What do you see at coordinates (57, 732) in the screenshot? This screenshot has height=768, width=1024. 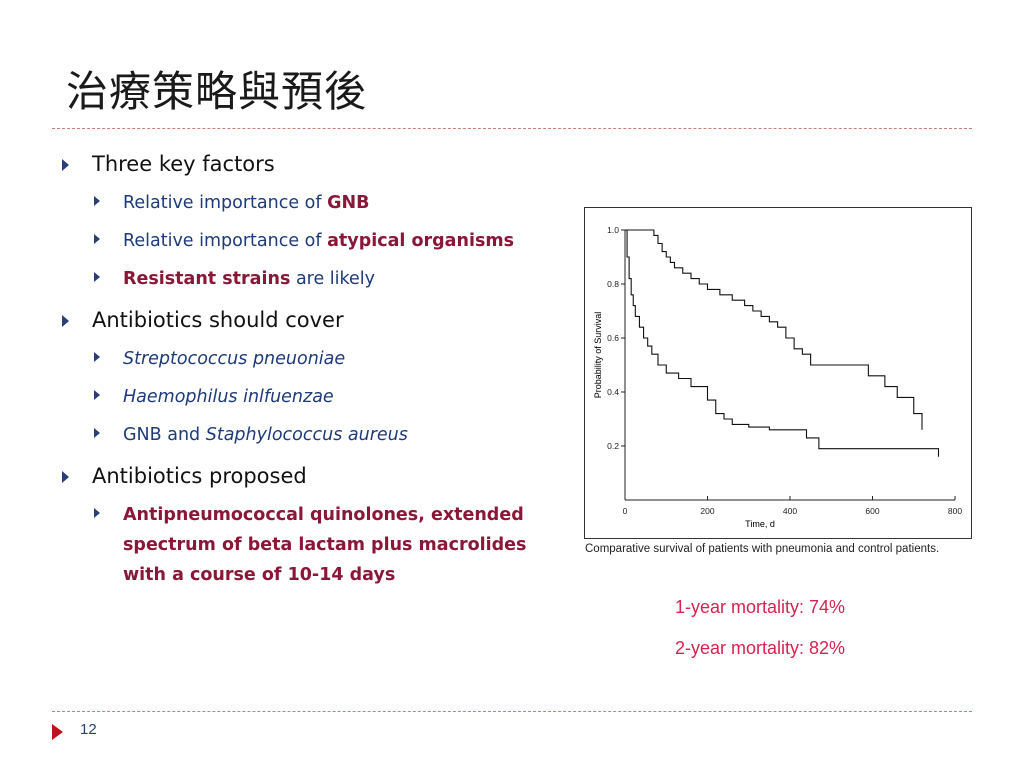 I see `footer-arrow-icon` at bounding box center [57, 732].